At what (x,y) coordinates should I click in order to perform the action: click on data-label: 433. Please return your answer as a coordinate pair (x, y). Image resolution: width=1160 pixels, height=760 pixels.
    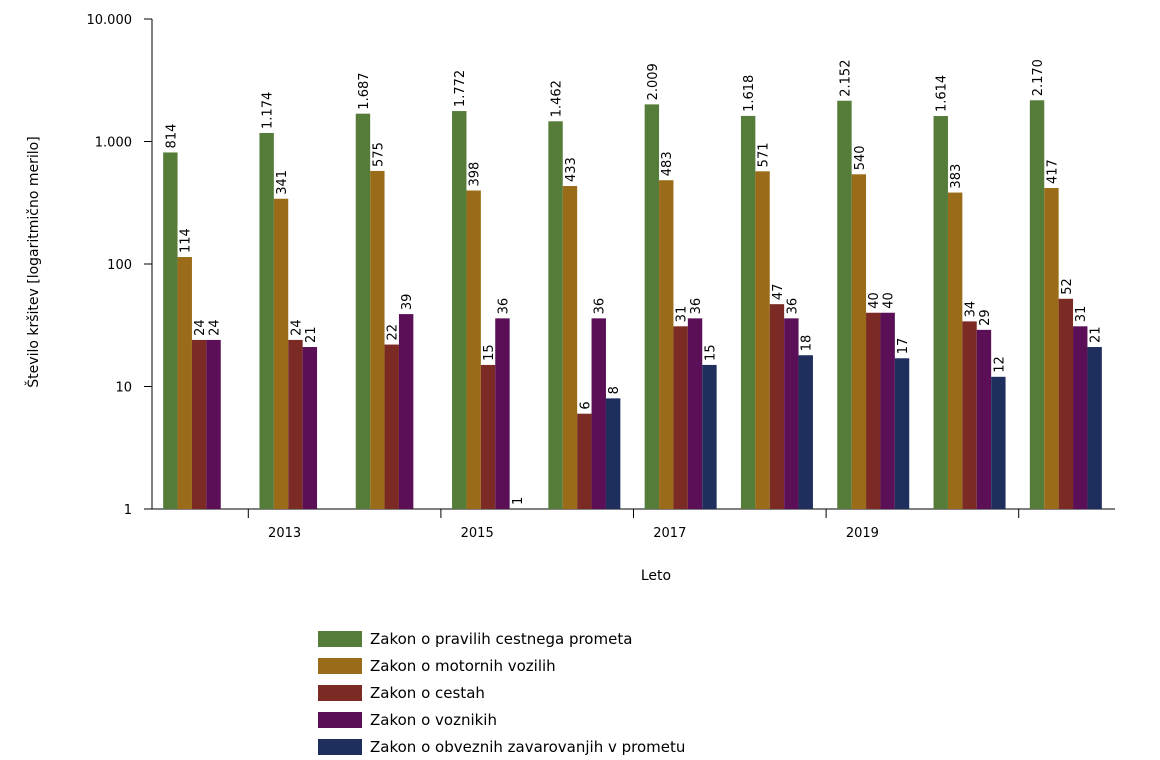
    Looking at the image, I should click on (571, 169).